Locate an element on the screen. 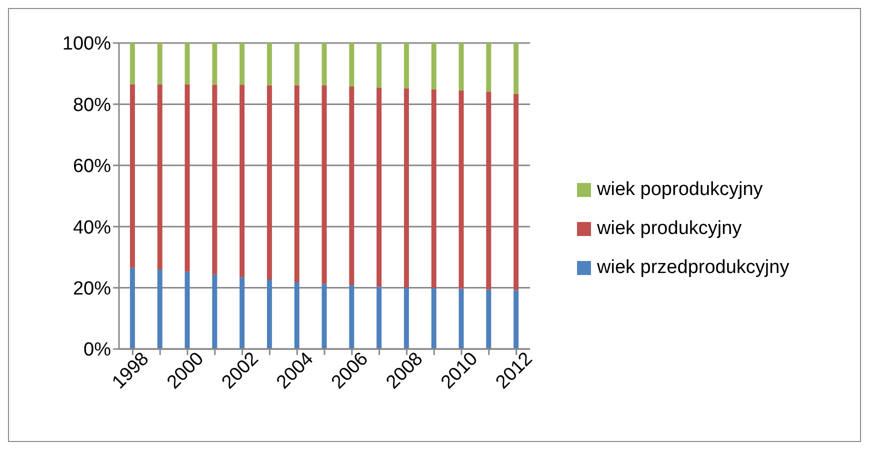 The height and width of the screenshot is (450, 869). legend-label: wiek przedprodukcyjny is located at coordinates (693, 268).